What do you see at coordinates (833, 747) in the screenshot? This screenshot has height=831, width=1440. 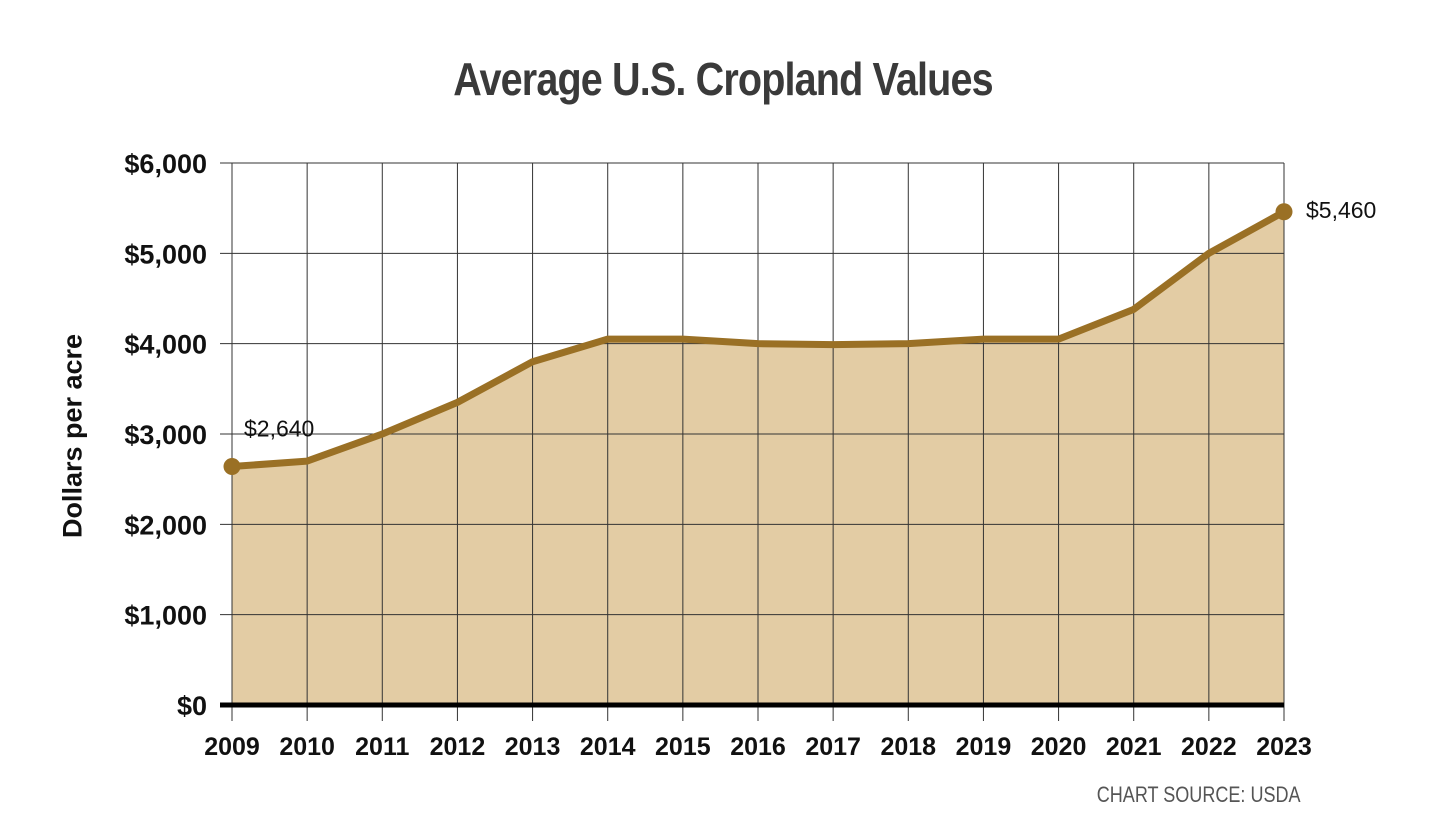 I see `x-tick-label-8: 2017` at bounding box center [833, 747].